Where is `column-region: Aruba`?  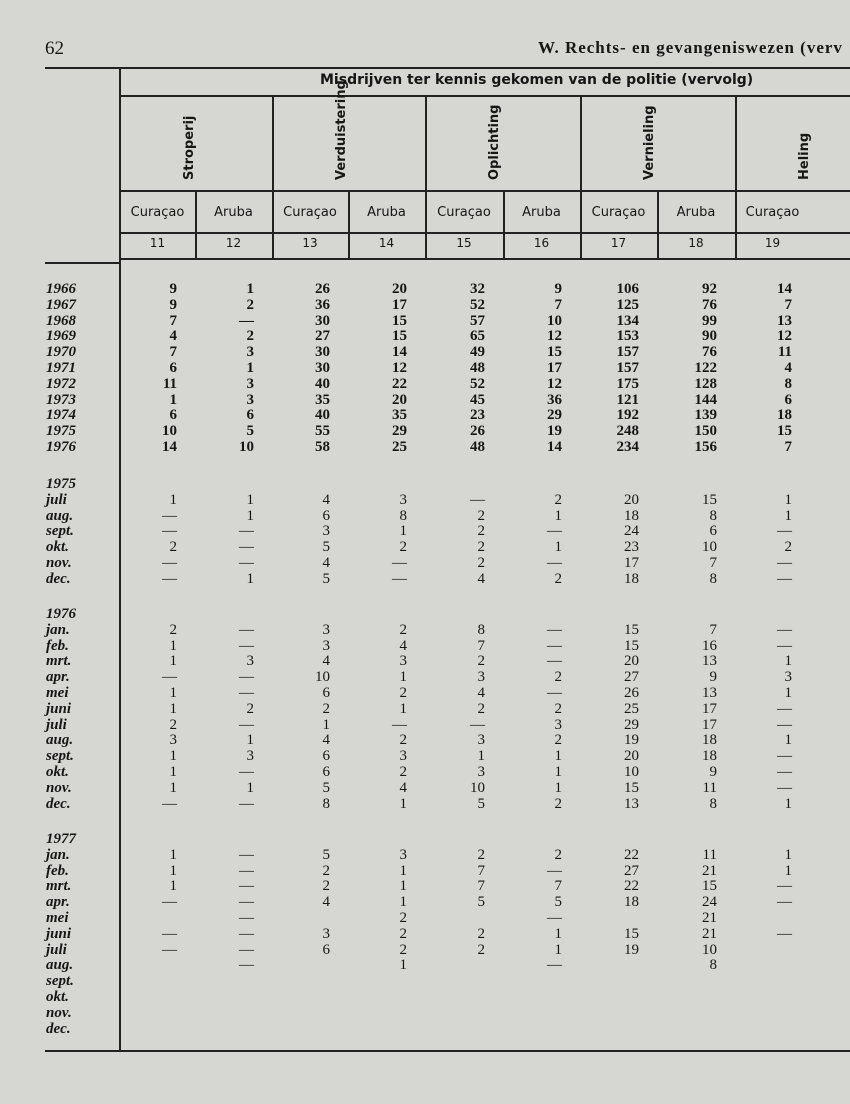
column-region: Aruba is located at coordinates (696, 212).